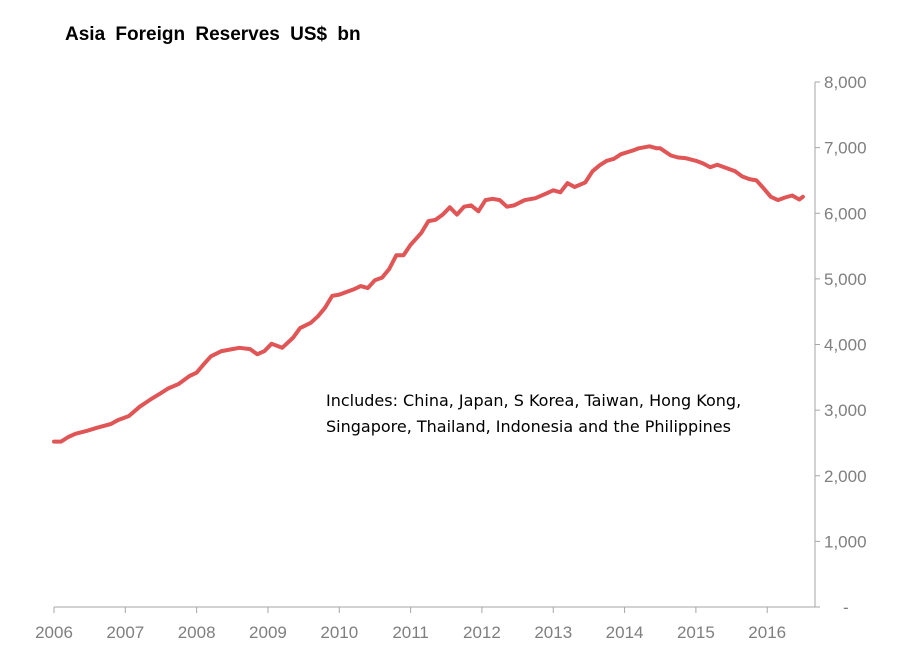 The height and width of the screenshot is (662, 911). Describe the element at coordinates (268, 632) in the screenshot. I see `x-tick-label: 2009` at that location.